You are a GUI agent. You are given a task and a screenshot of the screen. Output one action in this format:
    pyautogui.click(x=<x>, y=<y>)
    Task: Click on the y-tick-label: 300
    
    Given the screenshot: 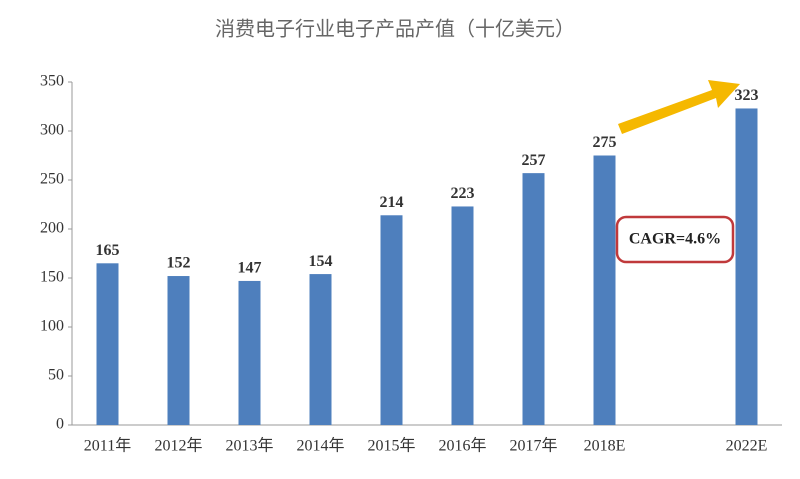 What is the action you would take?
    pyautogui.click(x=52, y=130)
    